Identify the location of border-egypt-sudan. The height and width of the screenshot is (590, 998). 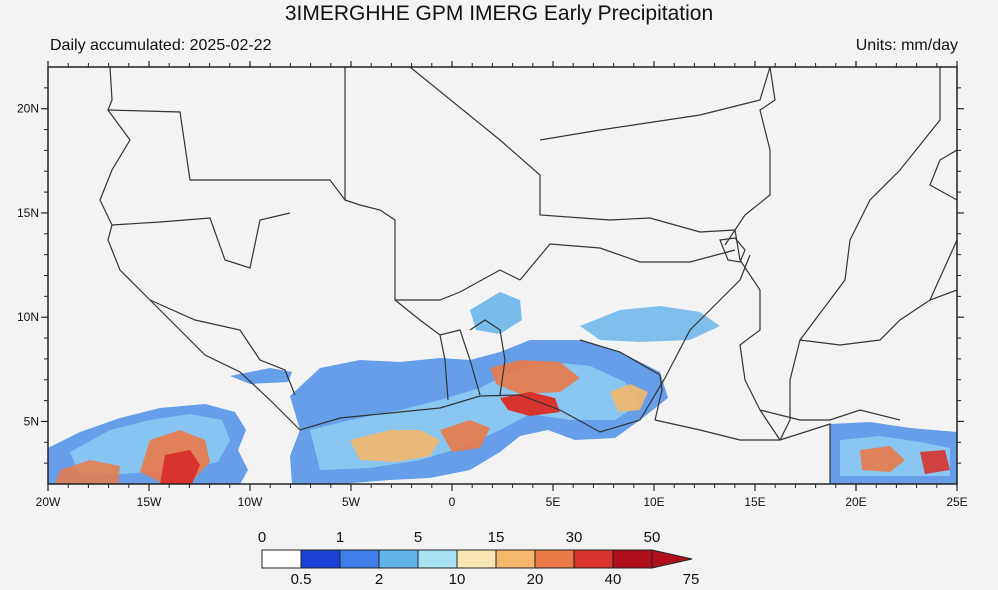
(750, 156).